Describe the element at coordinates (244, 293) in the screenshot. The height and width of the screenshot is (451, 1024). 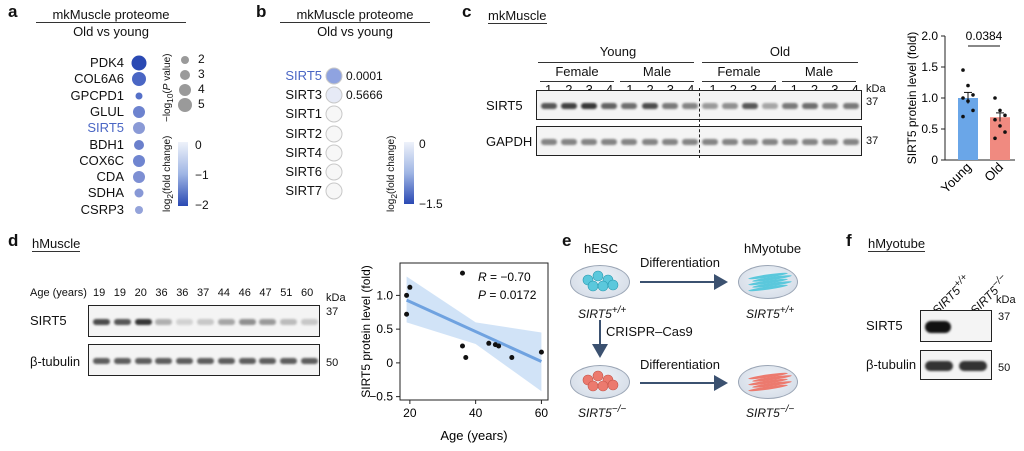
I see `age-value: 46` at that location.